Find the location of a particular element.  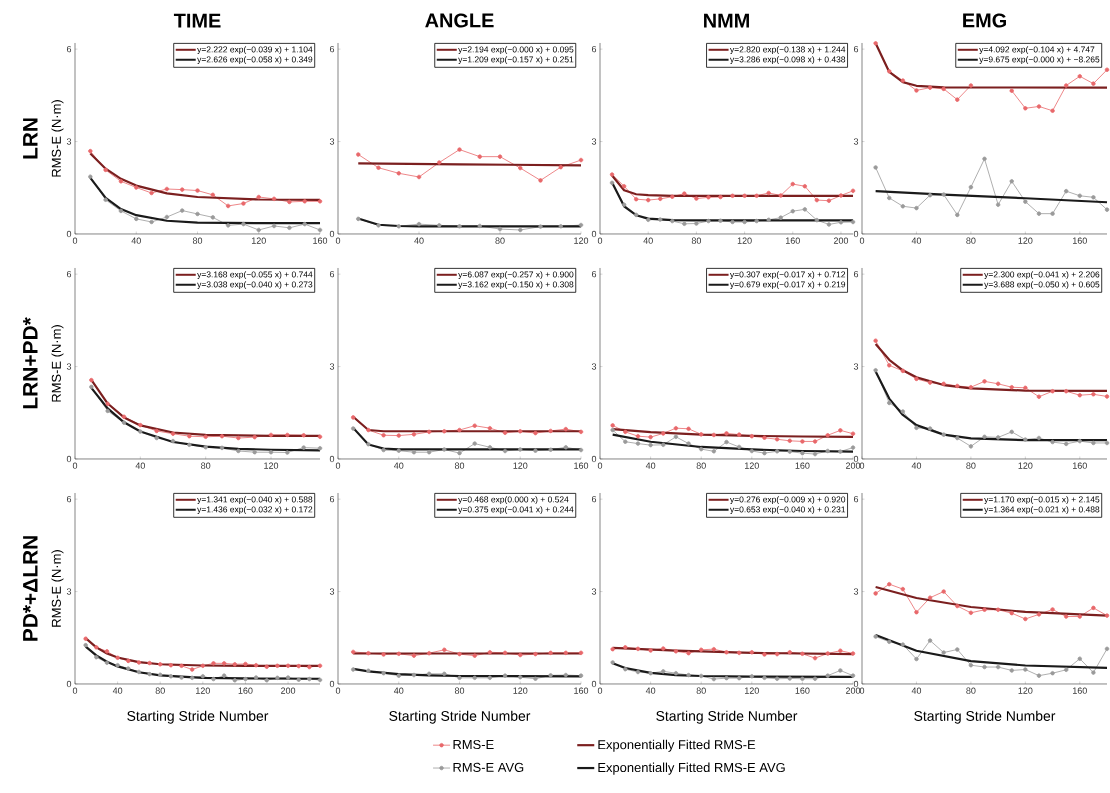

y-axis-title: RMS-E (N·m) is located at coordinates (57, 138).